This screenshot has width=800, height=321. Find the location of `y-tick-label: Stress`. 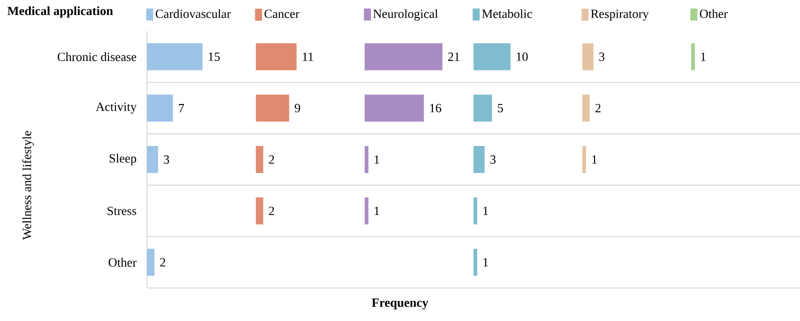

y-tick-label: Stress is located at coordinates (122, 211).